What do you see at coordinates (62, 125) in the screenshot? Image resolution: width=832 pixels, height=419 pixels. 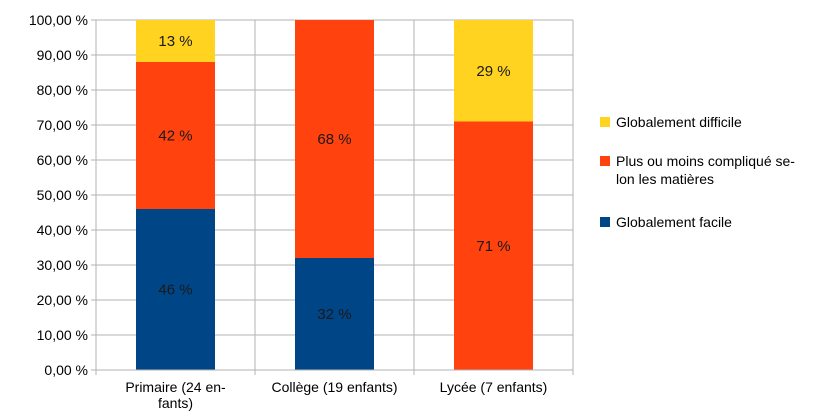 I see `y-tick-label: 70,00 %` at bounding box center [62, 125].